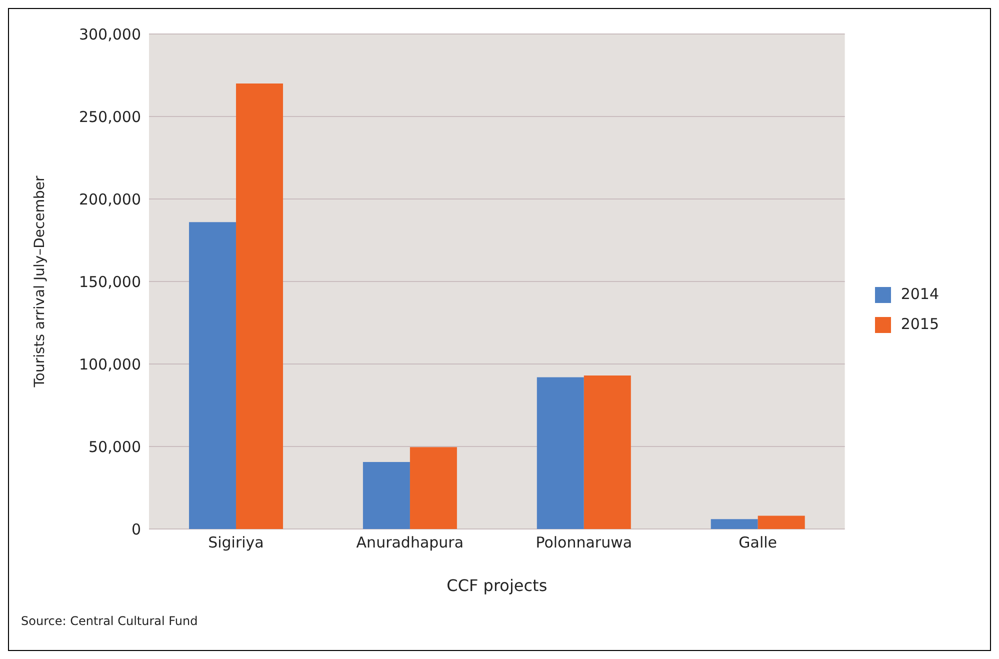 This screenshot has height=659, width=999. Describe the element at coordinates (758, 543) in the screenshot. I see `x-tick-label: Galle` at that location.